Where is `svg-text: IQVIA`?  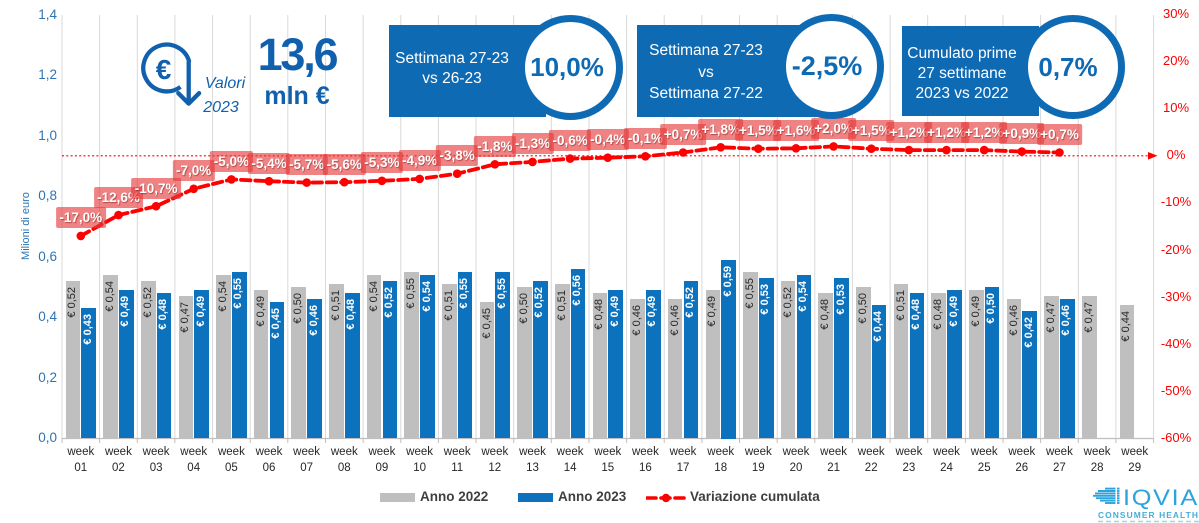 svg-text: IQVIA is located at coordinates (1161, 497).